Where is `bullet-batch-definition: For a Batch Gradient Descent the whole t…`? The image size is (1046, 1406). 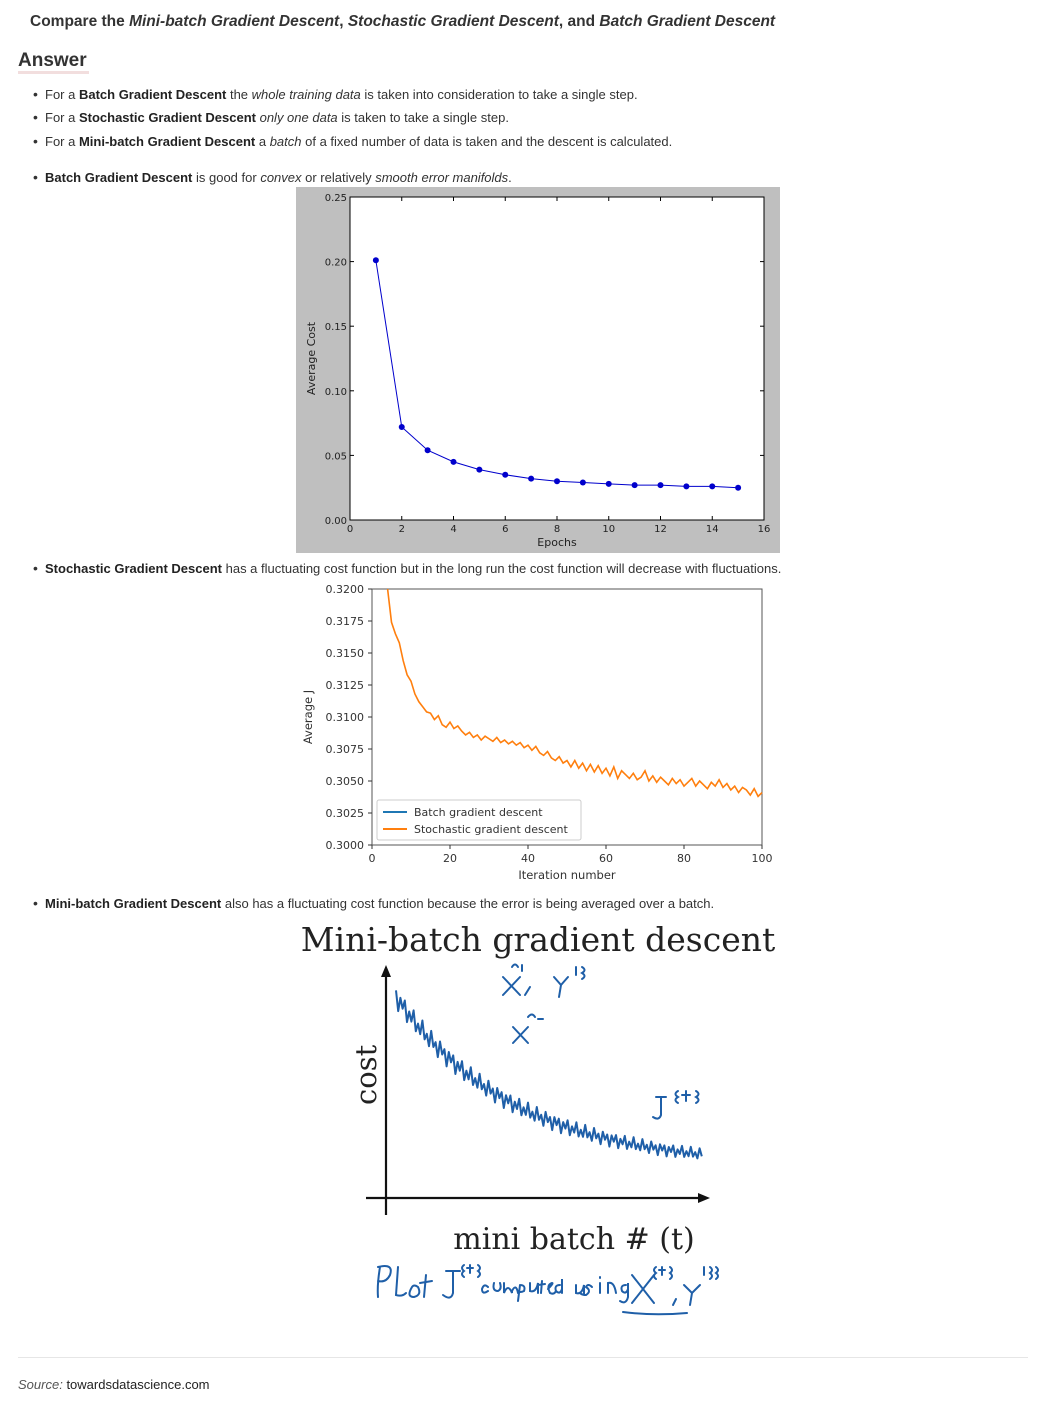
bullet-batch-definition: For a Batch Gradient Descent the whole t… is located at coordinates (335, 94).